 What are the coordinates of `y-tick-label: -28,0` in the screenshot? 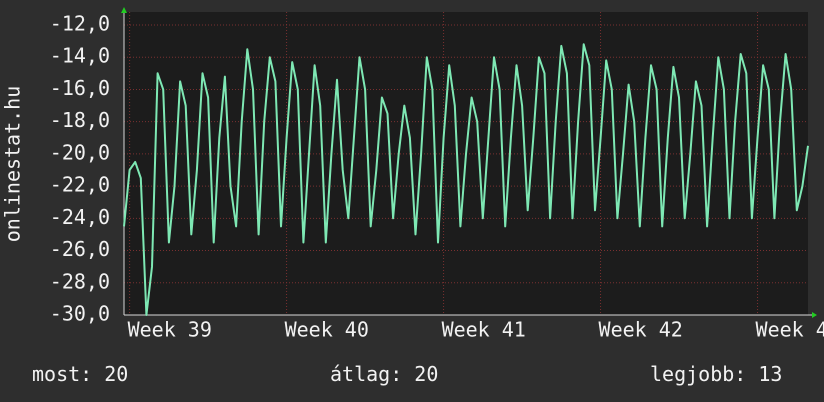 It's located at (80, 281).